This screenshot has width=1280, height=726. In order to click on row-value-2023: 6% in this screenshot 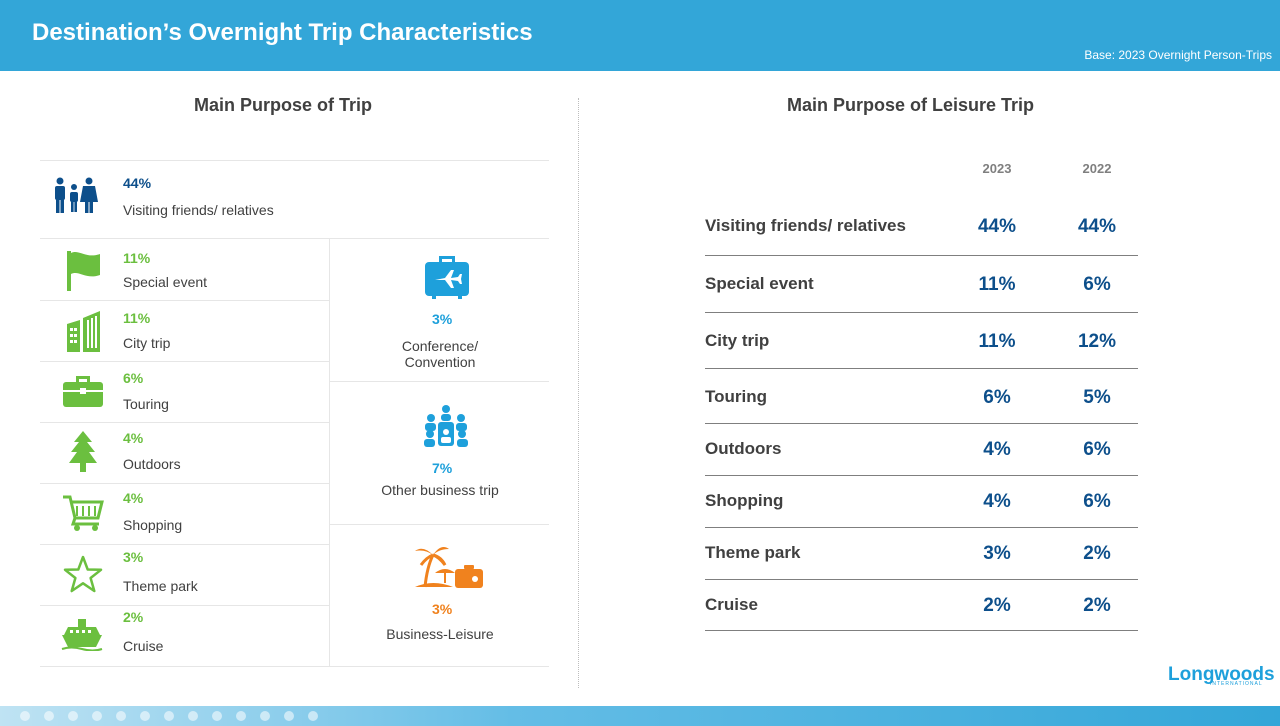, I will do `click(997, 397)`.